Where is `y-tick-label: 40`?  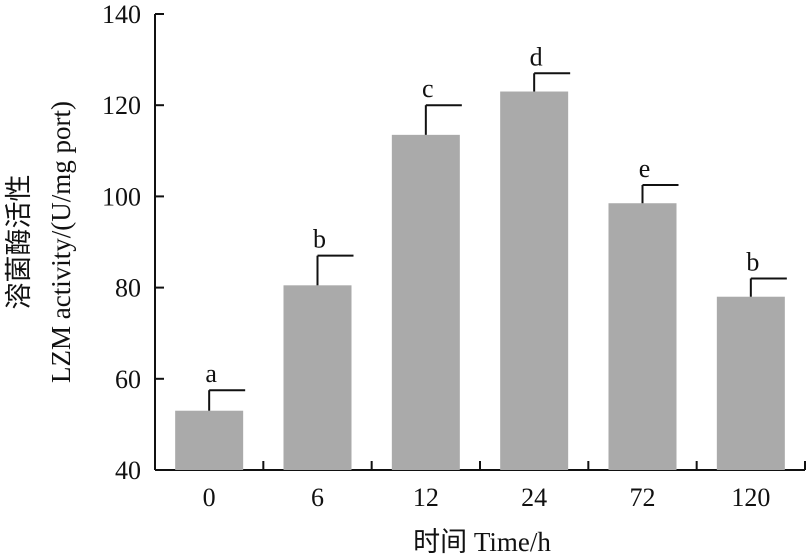 y-tick-label: 40 is located at coordinates (128, 470).